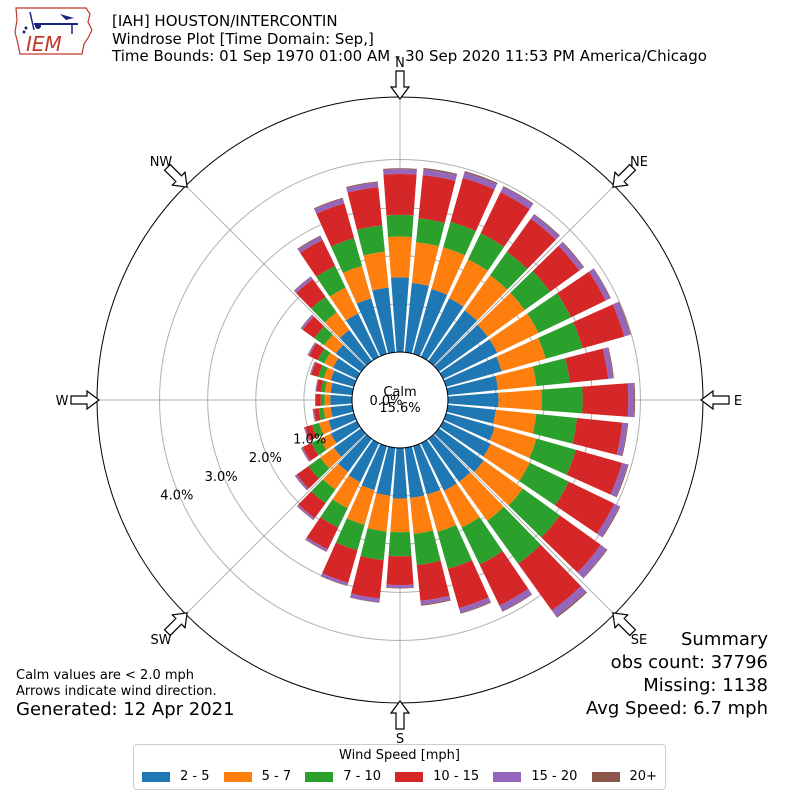  Describe the element at coordinates (160, 640) in the screenshot. I see `direction-label: SW` at that location.